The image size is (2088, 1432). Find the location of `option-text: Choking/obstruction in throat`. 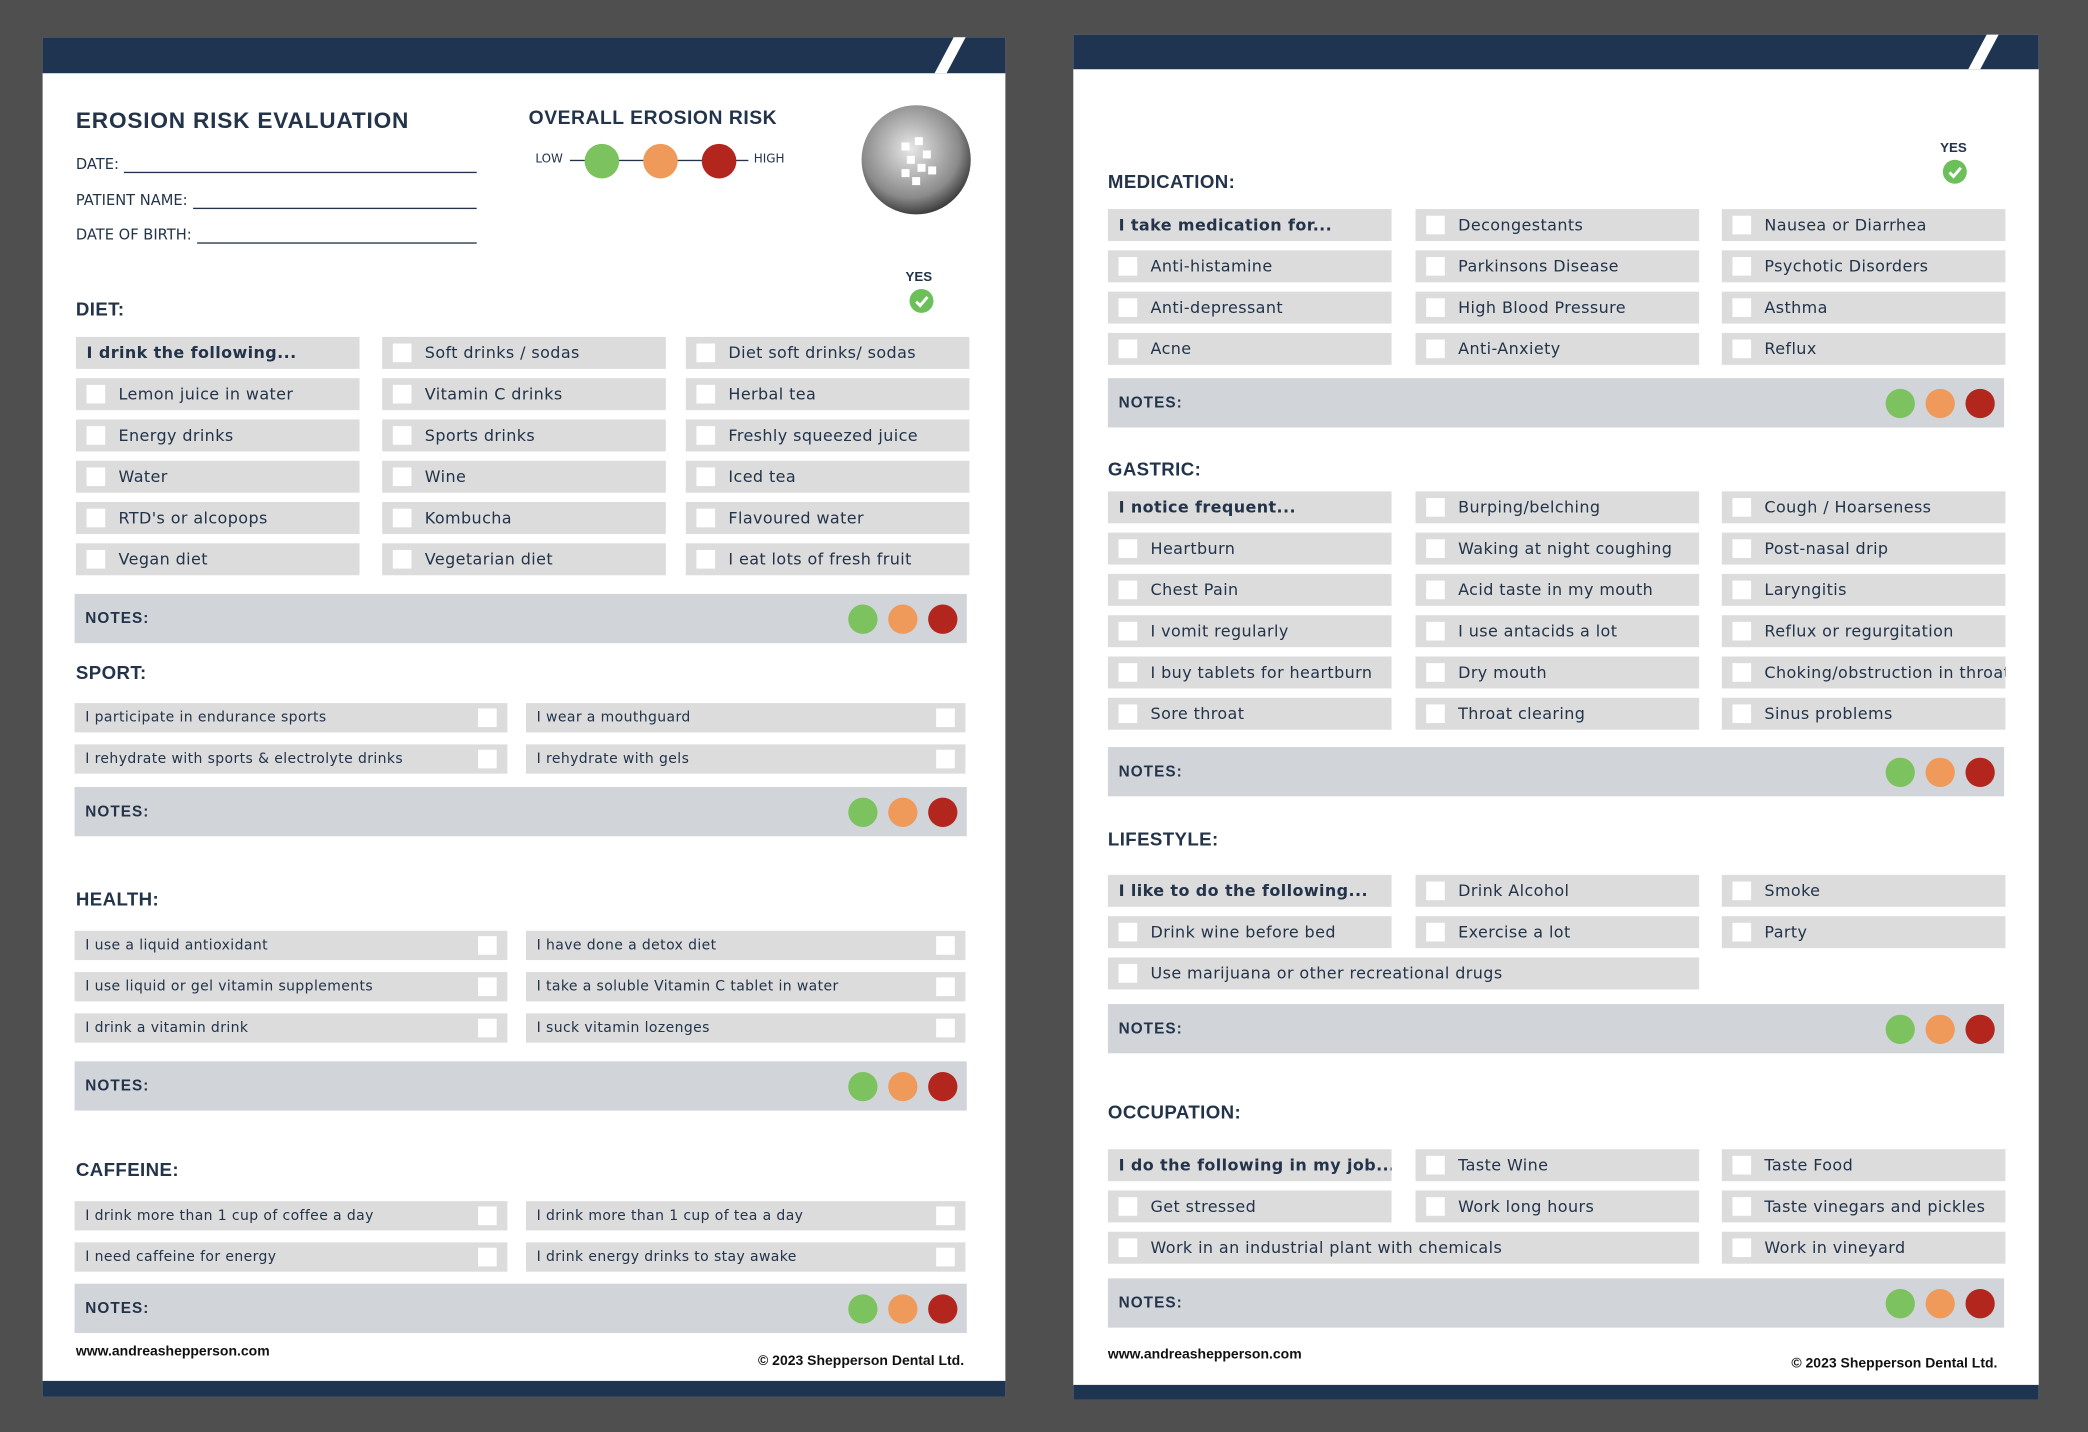

option-text: Choking/obstruction in throat is located at coordinates (1885, 672).